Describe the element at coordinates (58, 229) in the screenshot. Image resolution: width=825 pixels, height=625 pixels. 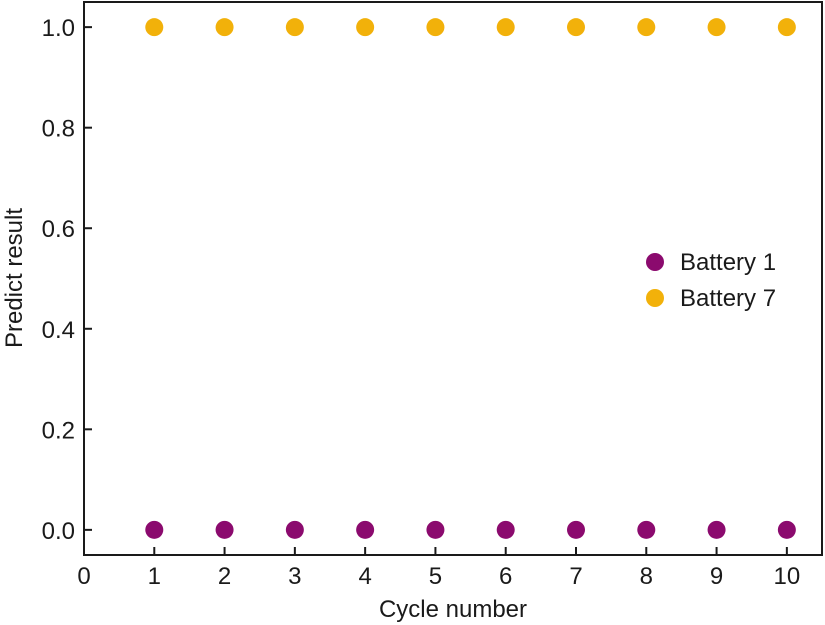
I see `y-tick-label: 0.6` at that location.